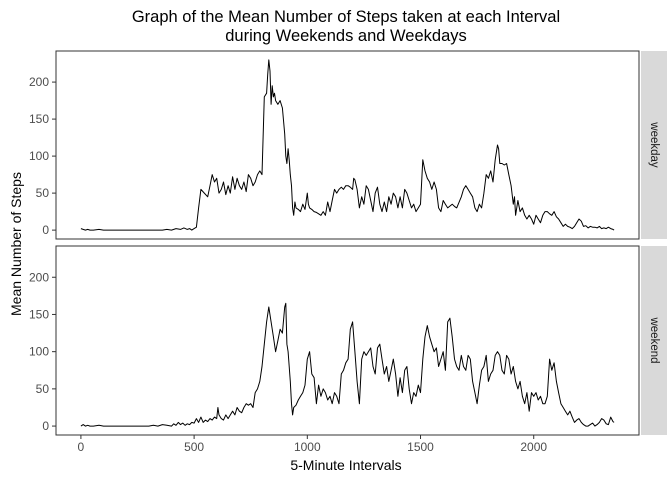 Image resolution: width=672 pixels, height=485 pixels. Describe the element at coordinates (420, 447) in the screenshot. I see `x-tick-label-1500: 1500` at that location.